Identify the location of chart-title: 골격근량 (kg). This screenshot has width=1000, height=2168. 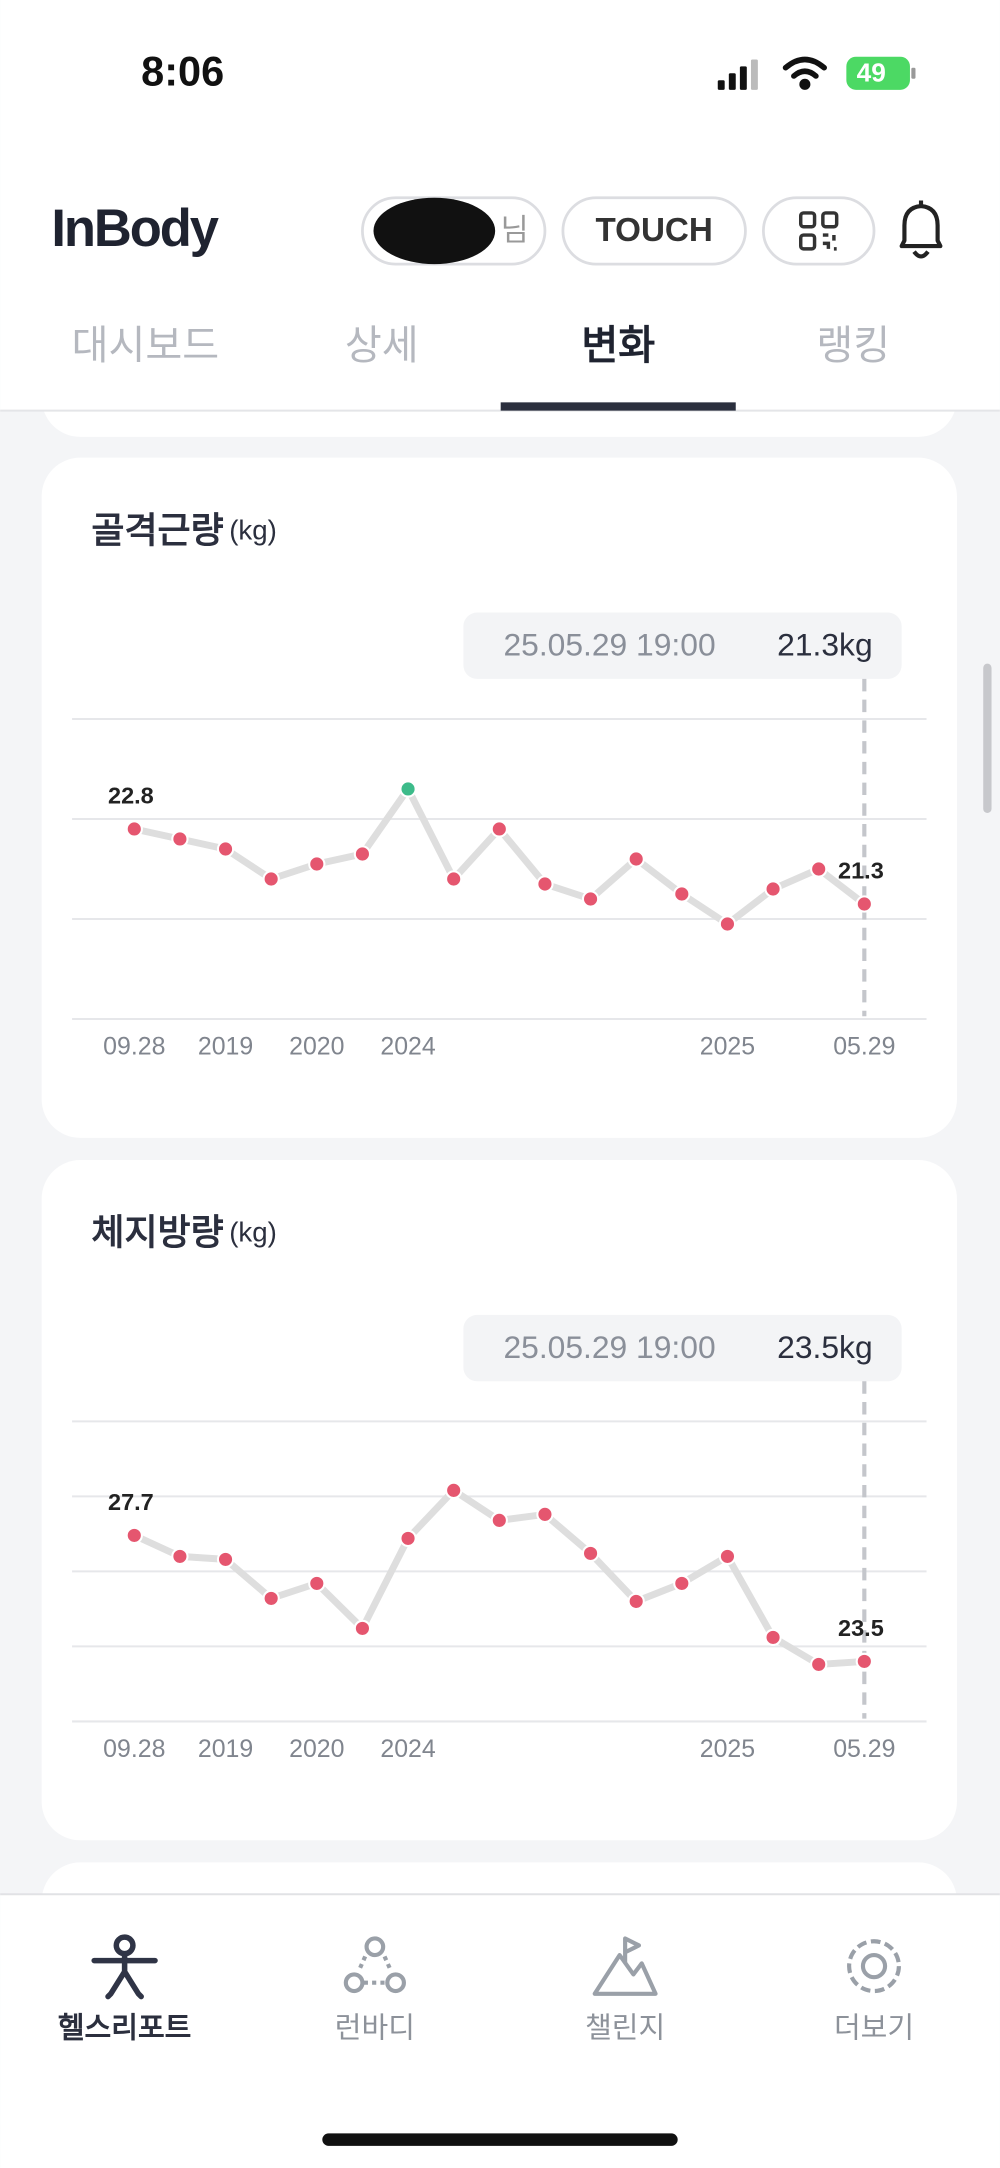
(183, 529).